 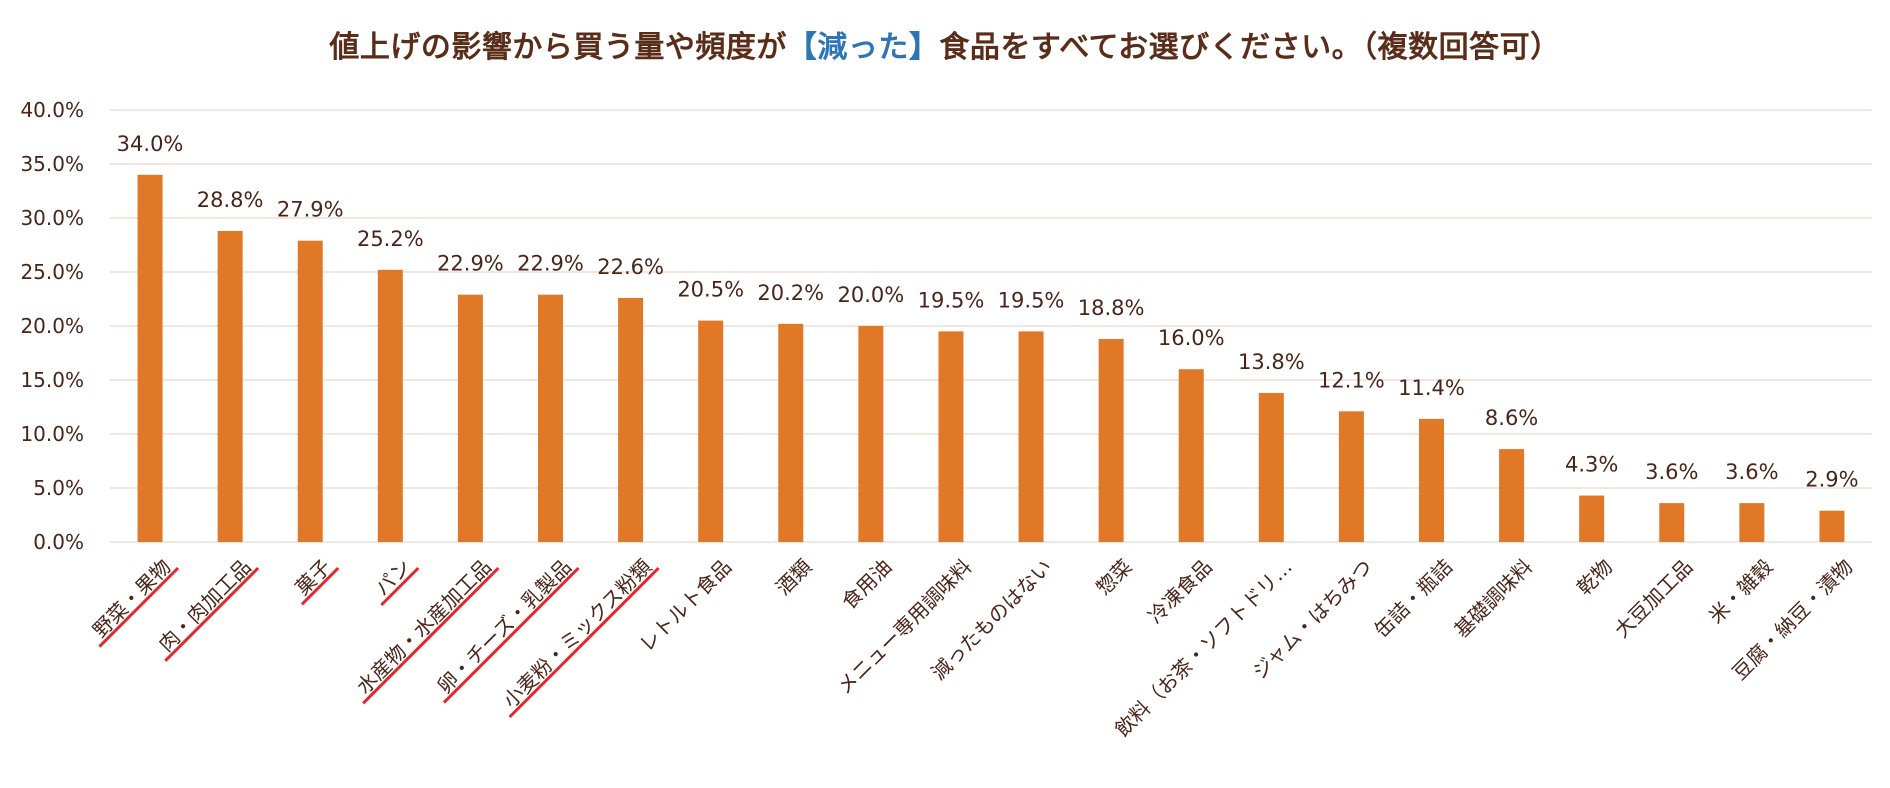 I want to click on x-tick-label: 酒類, so click(x=793, y=577).